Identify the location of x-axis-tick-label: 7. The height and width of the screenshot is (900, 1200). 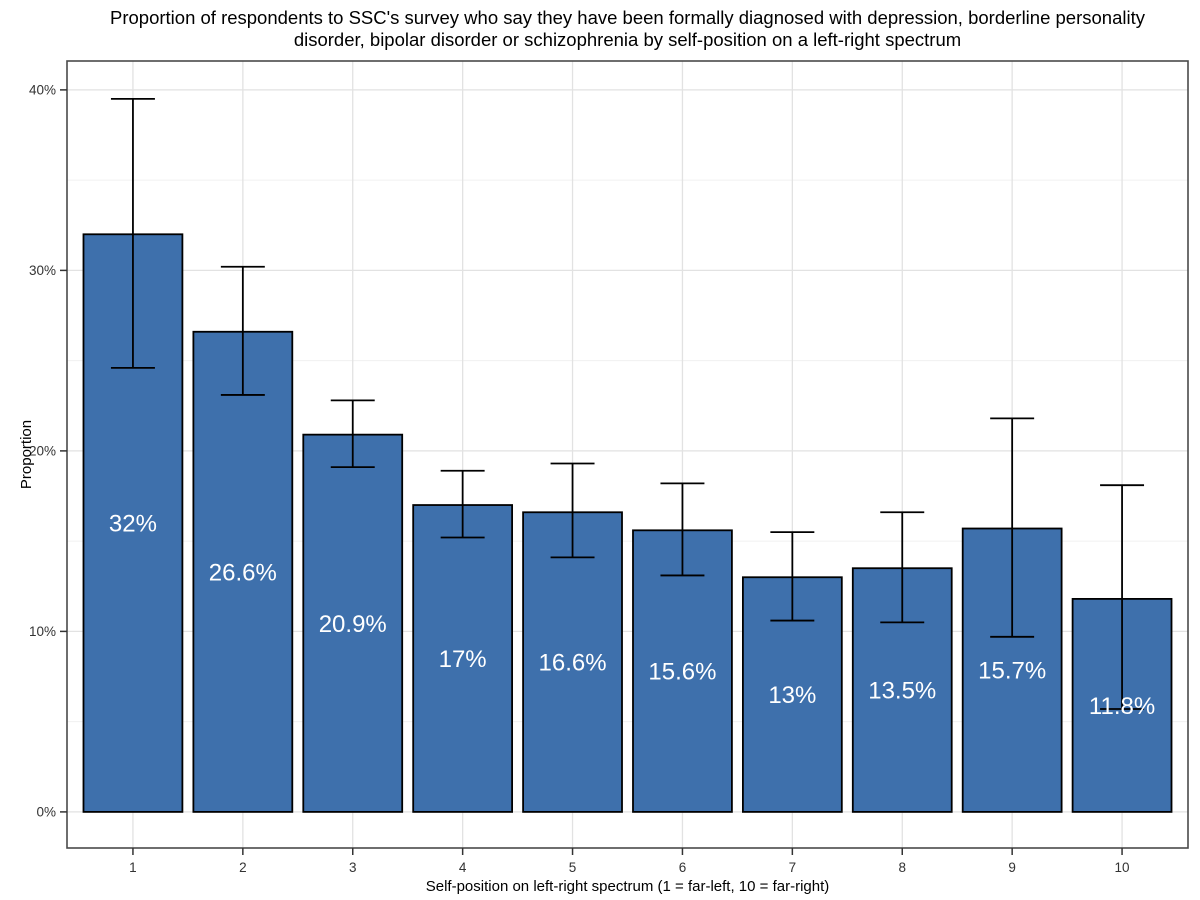
(793, 867).